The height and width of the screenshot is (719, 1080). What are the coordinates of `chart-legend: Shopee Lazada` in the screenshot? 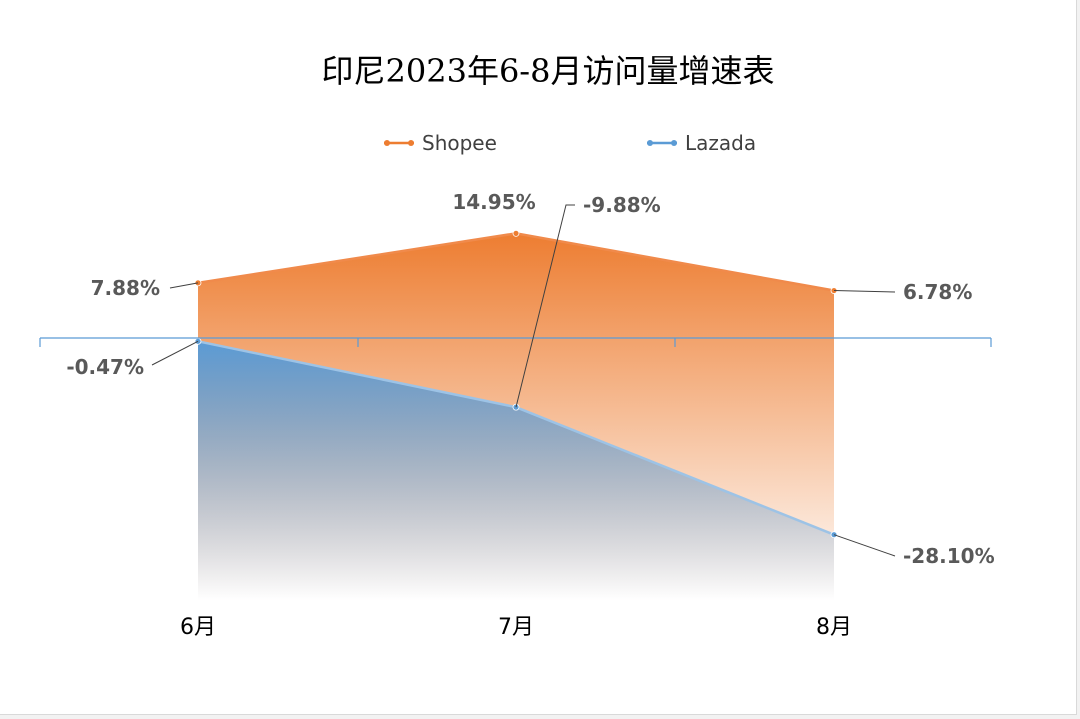 It's located at (570, 143).